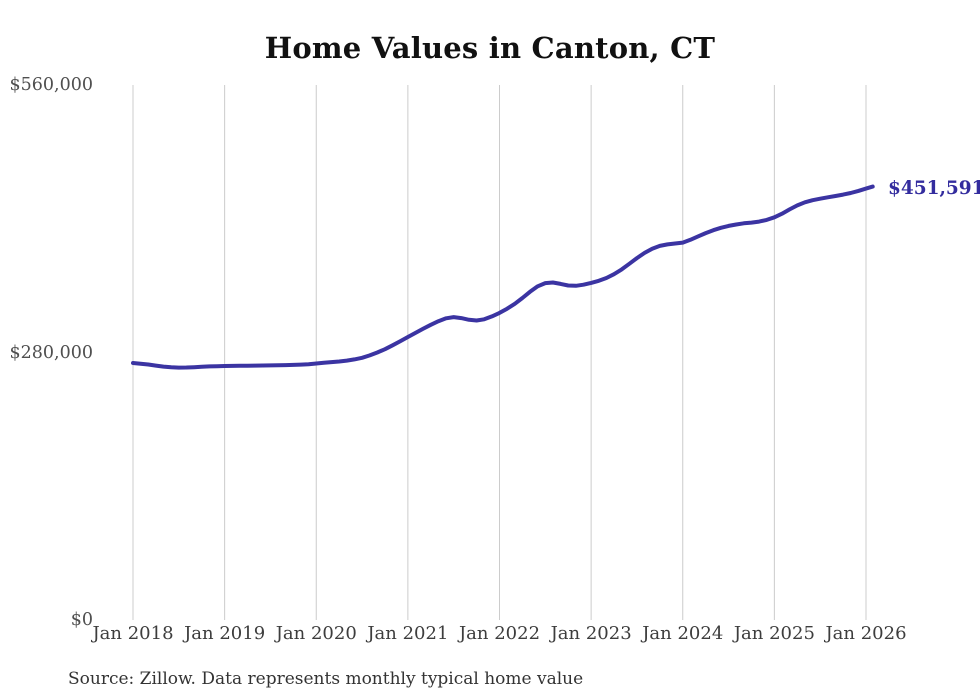  Describe the element at coordinates (81, 620) in the screenshot. I see `y-axis-tick-label: $0` at that location.